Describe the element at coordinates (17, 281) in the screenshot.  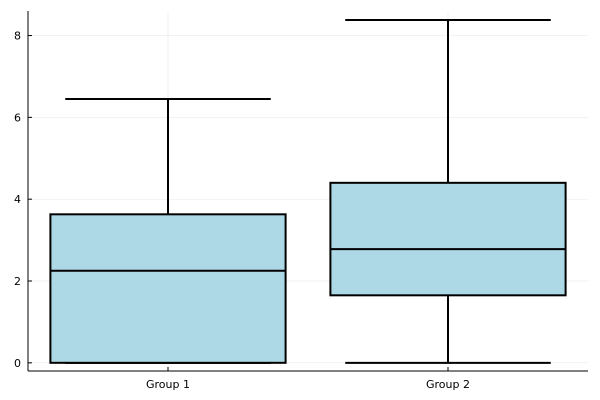
I see `y-tick-label: 2` at that location.